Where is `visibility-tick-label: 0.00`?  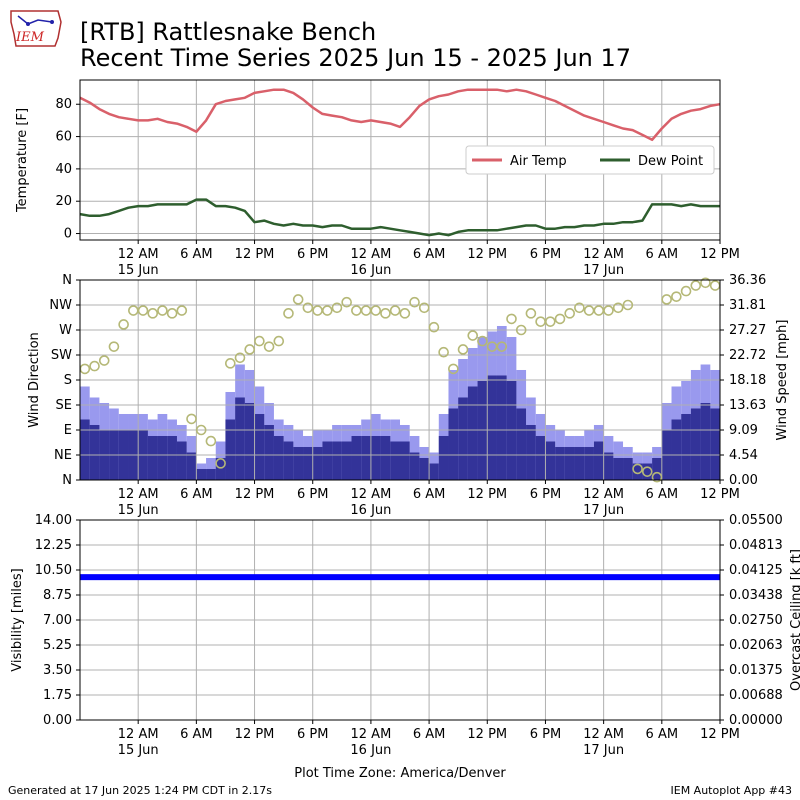 visibility-tick-label: 0.00 is located at coordinates (57, 720).